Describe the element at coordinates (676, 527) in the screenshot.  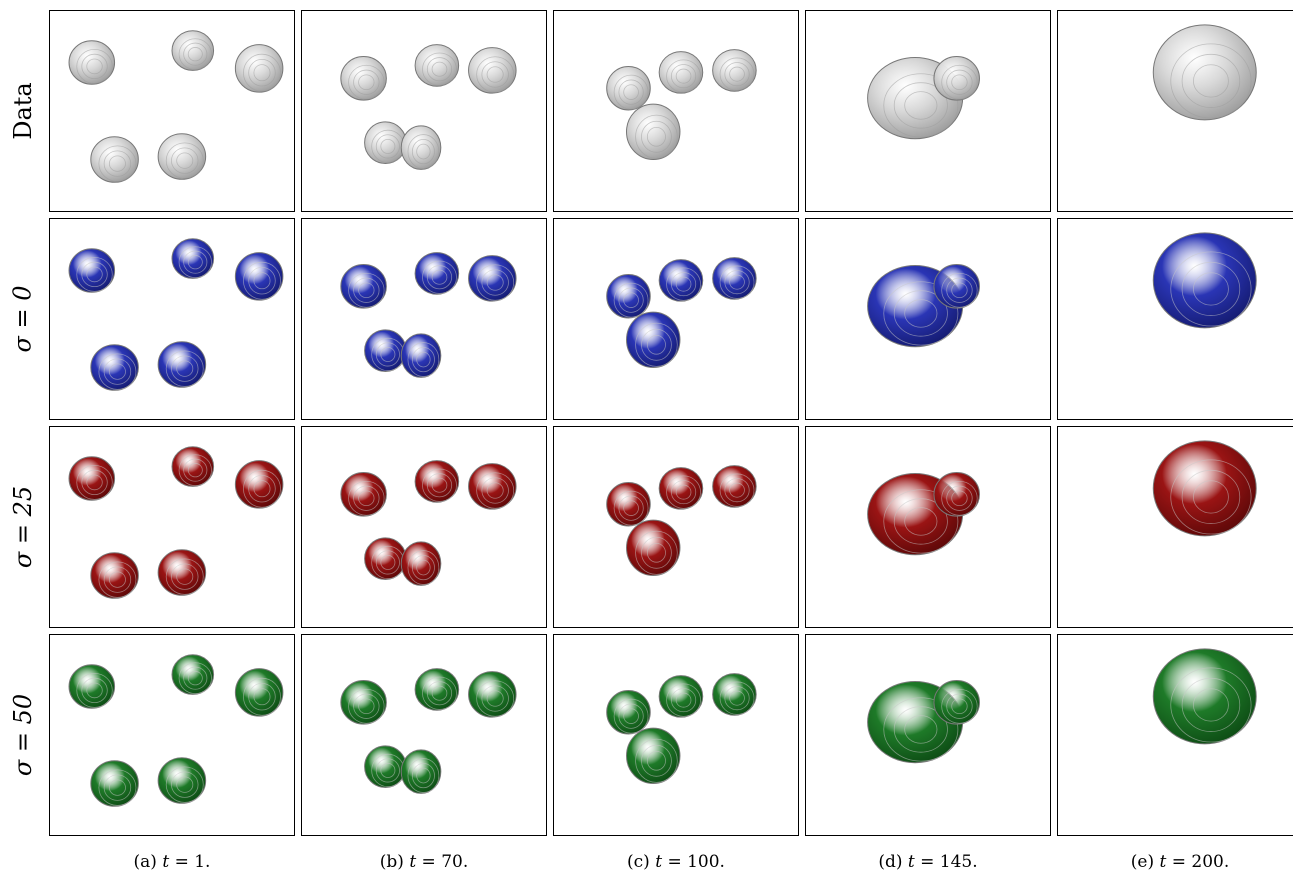
I see `panel-r3-c3` at that location.